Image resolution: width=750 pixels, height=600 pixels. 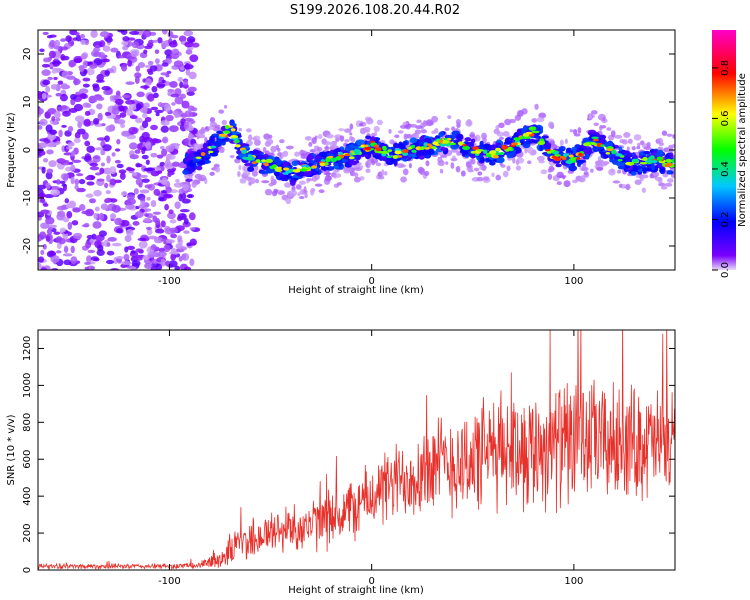 I want to click on spectrogram-y-tick-label: -10, so click(x=27, y=198).